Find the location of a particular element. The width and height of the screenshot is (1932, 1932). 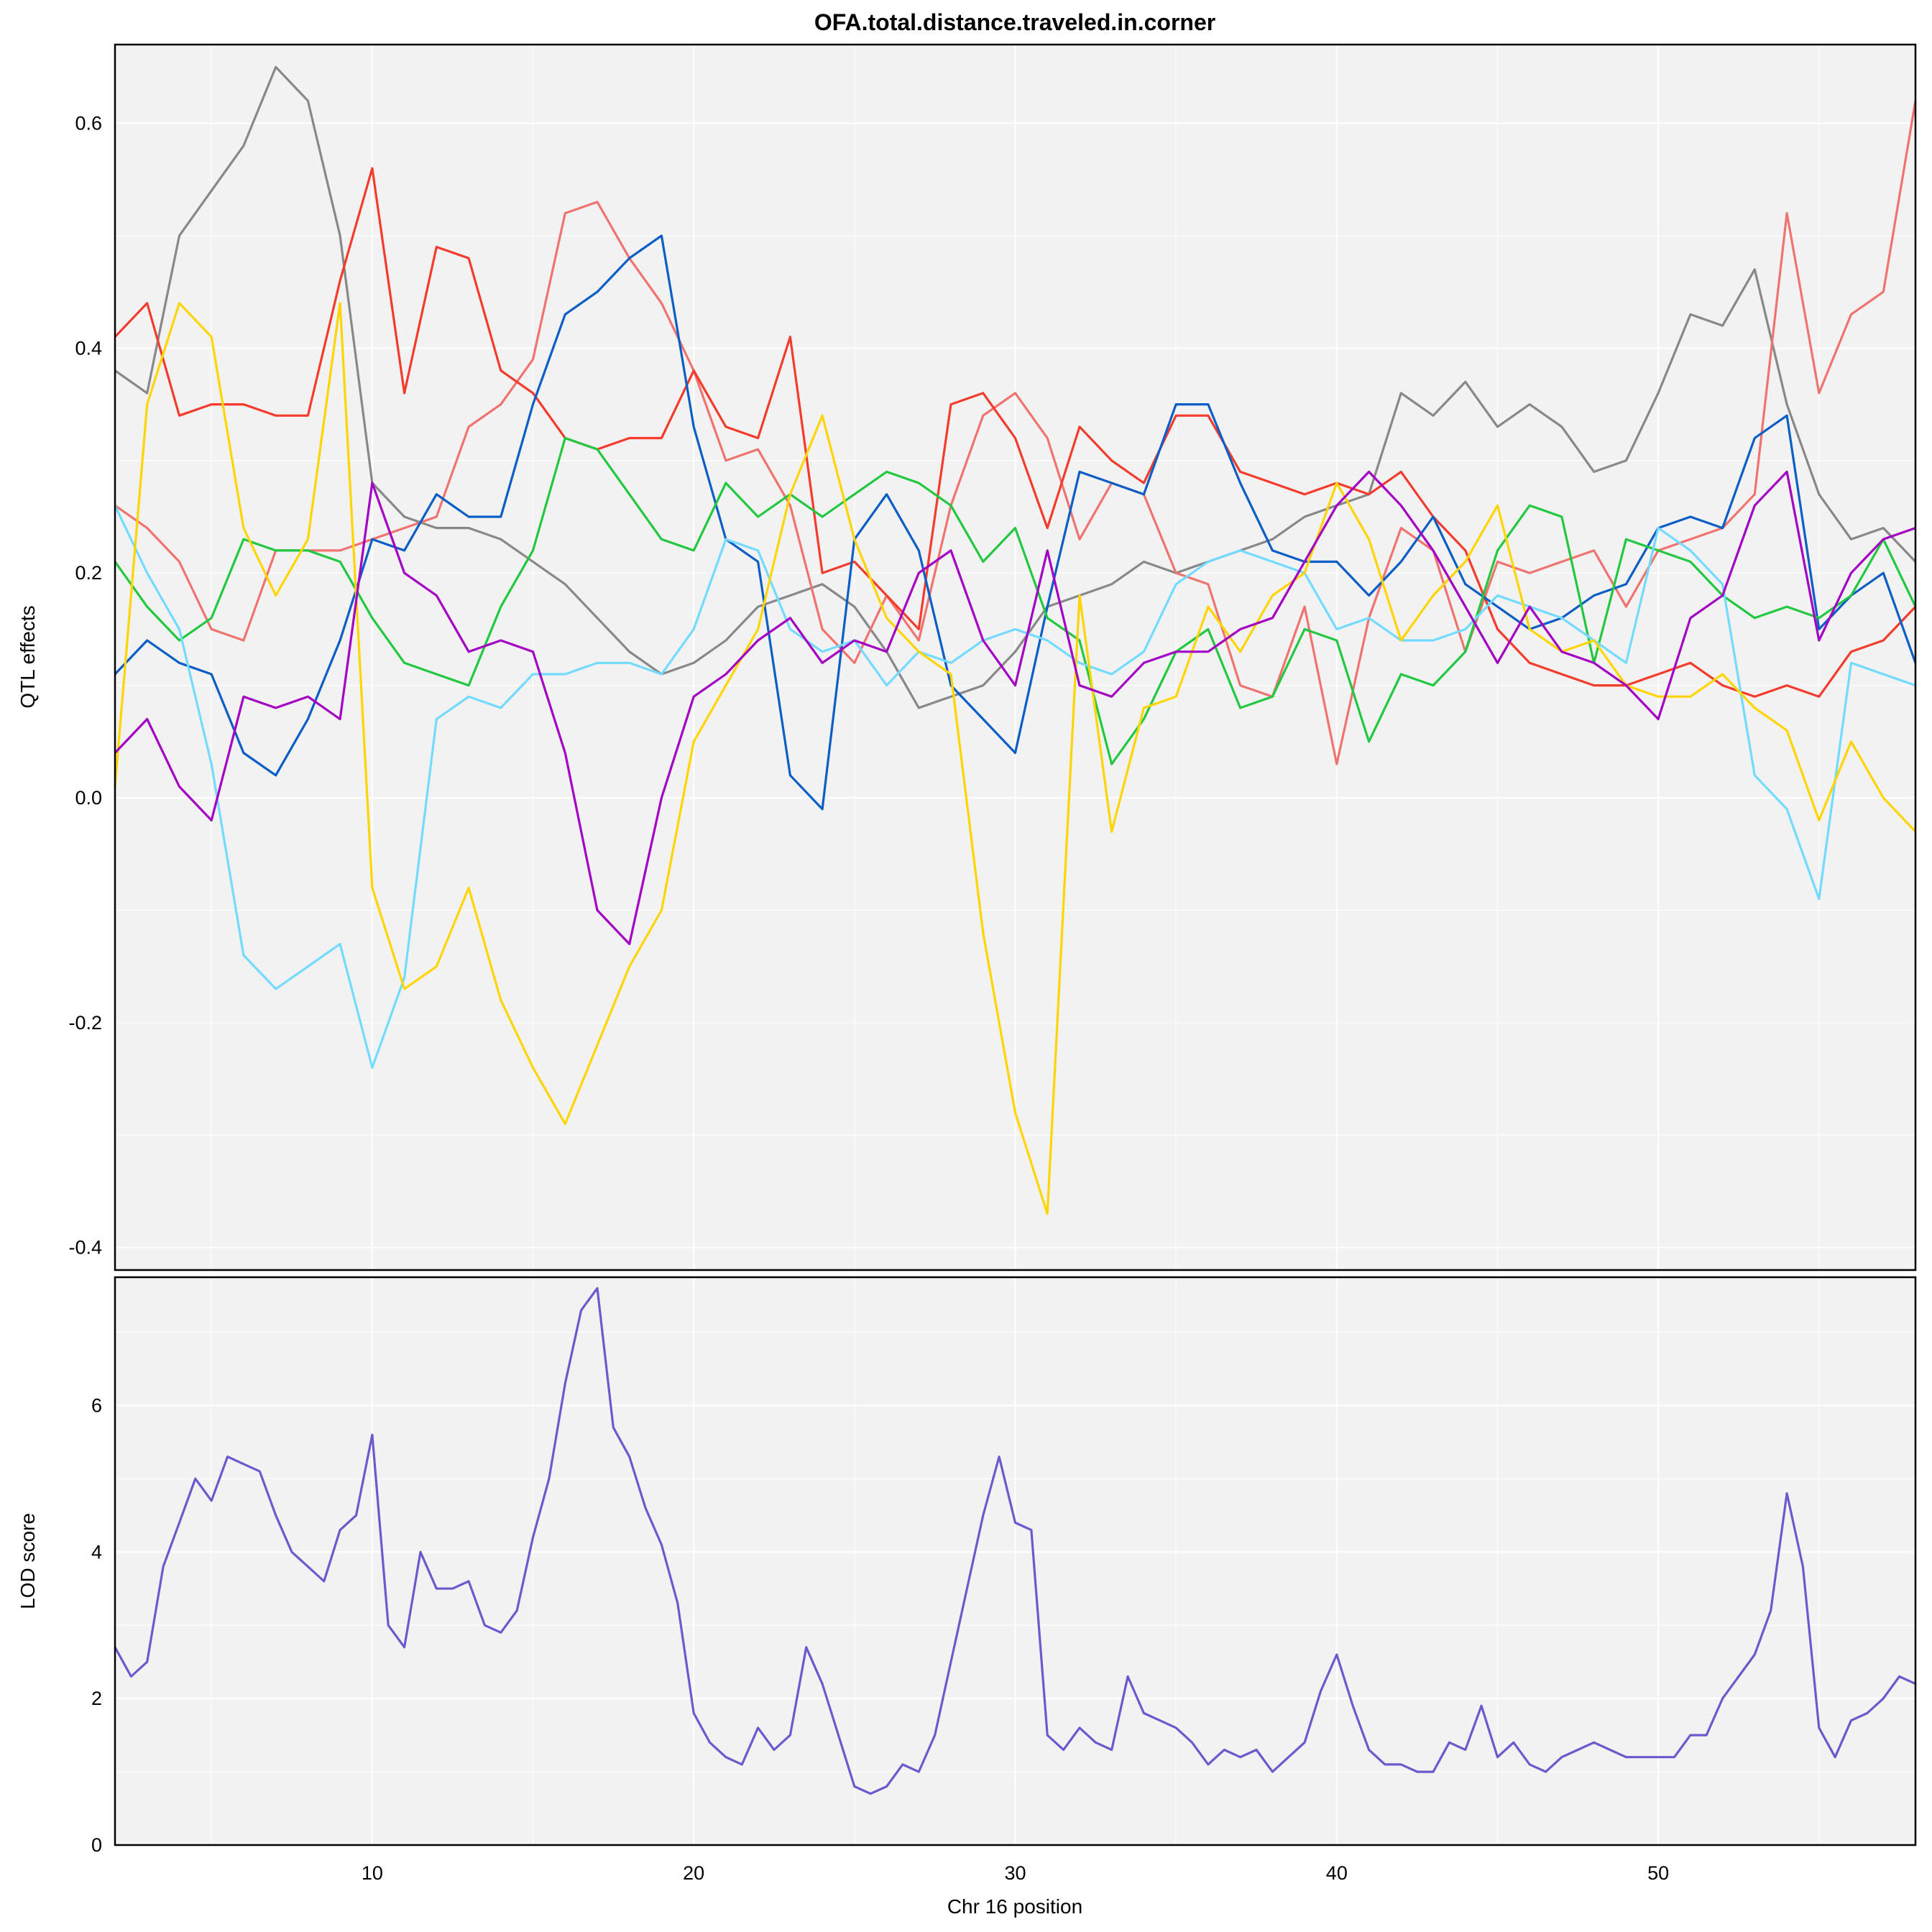

x-axis-label: Chr 16 position is located at coordinates (1014, 1906).